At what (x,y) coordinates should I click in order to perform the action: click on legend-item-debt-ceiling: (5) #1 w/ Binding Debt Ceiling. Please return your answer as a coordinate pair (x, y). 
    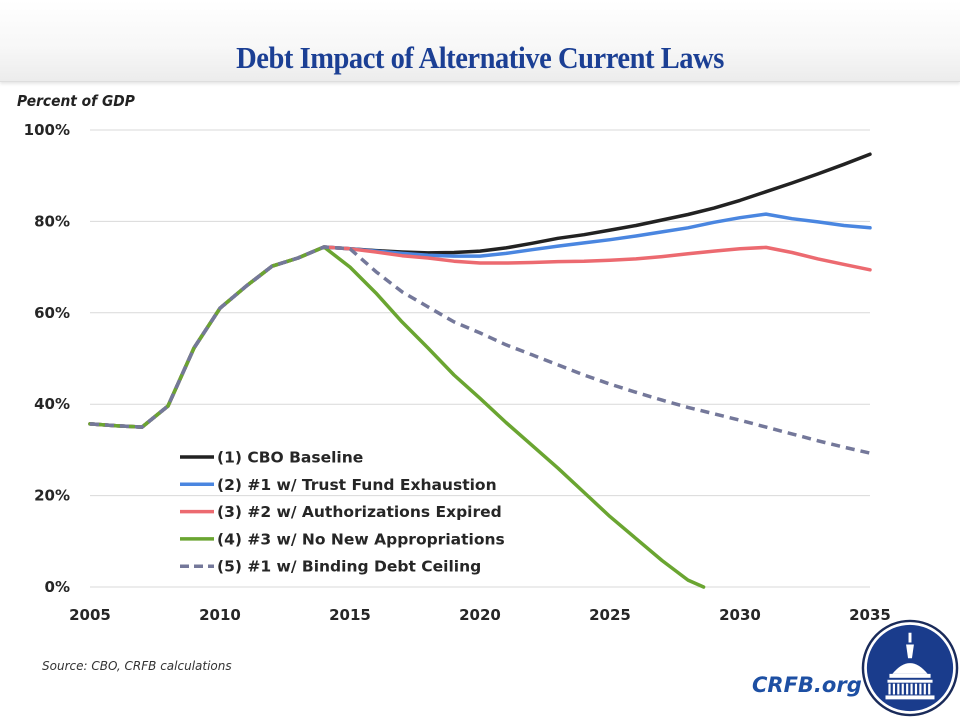
    Looking at the image, I should click on (330, 567).